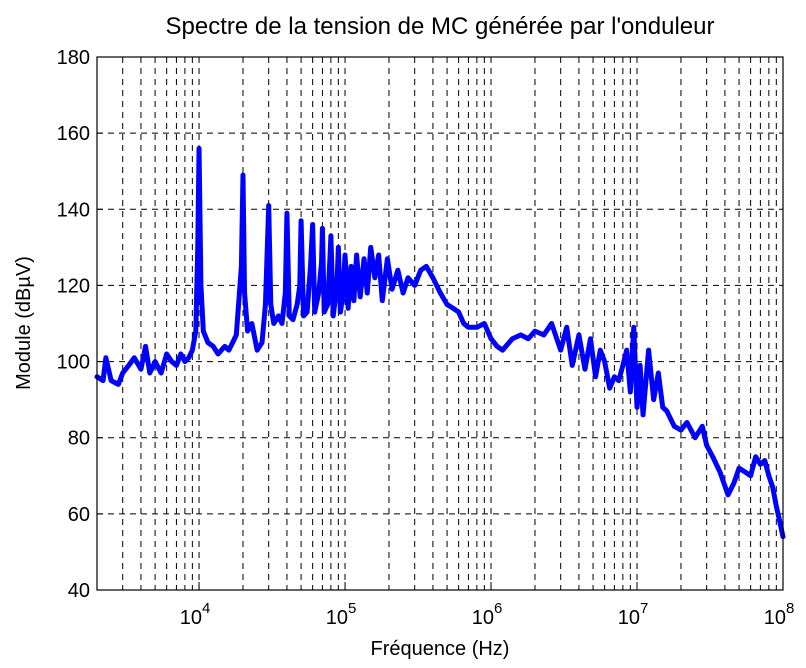 Image resolution: width=806 pixels, height=668 pixels. I want to click on x-tick-exponent: 4, so click(206, 608).